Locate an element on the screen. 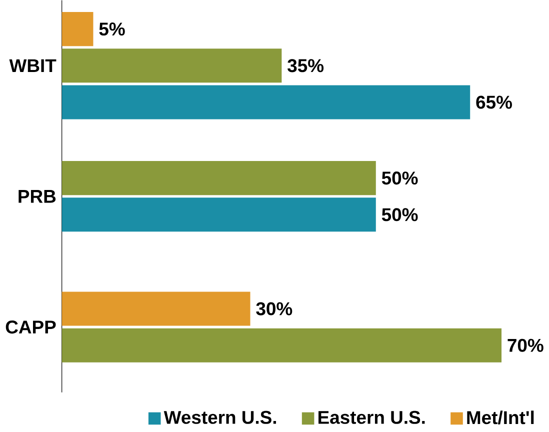  y-tick-label: PRB is located at coordinates (37, 196).